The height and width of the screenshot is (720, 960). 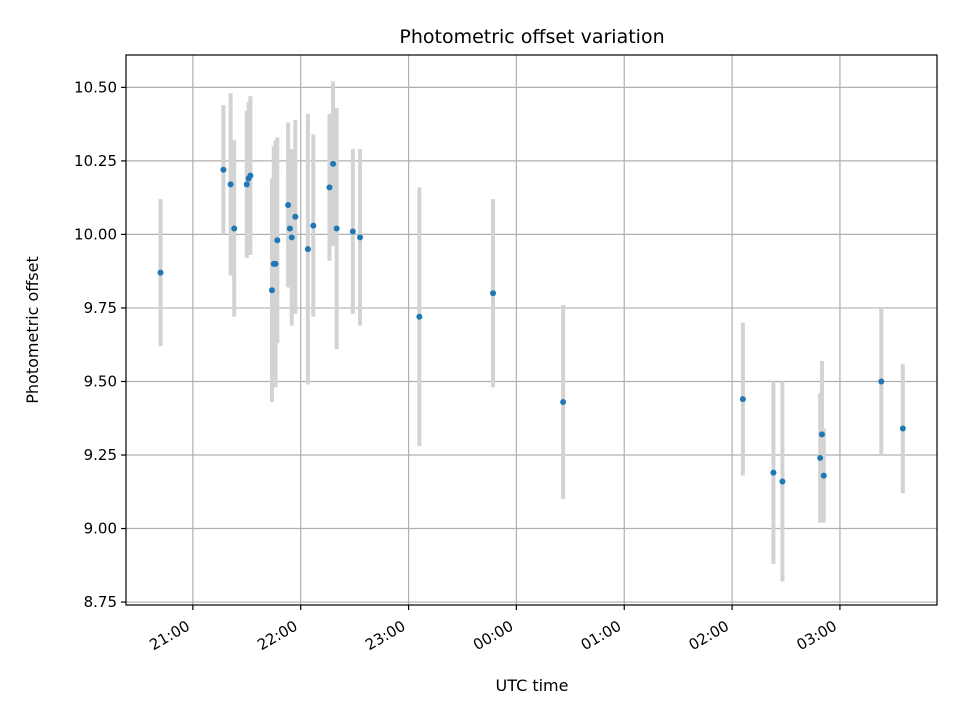 What do you see at coordinates (32, 330) in the screenshot?
I see `y-axis-label: Photometric offset` at bounding box center [32, 330].